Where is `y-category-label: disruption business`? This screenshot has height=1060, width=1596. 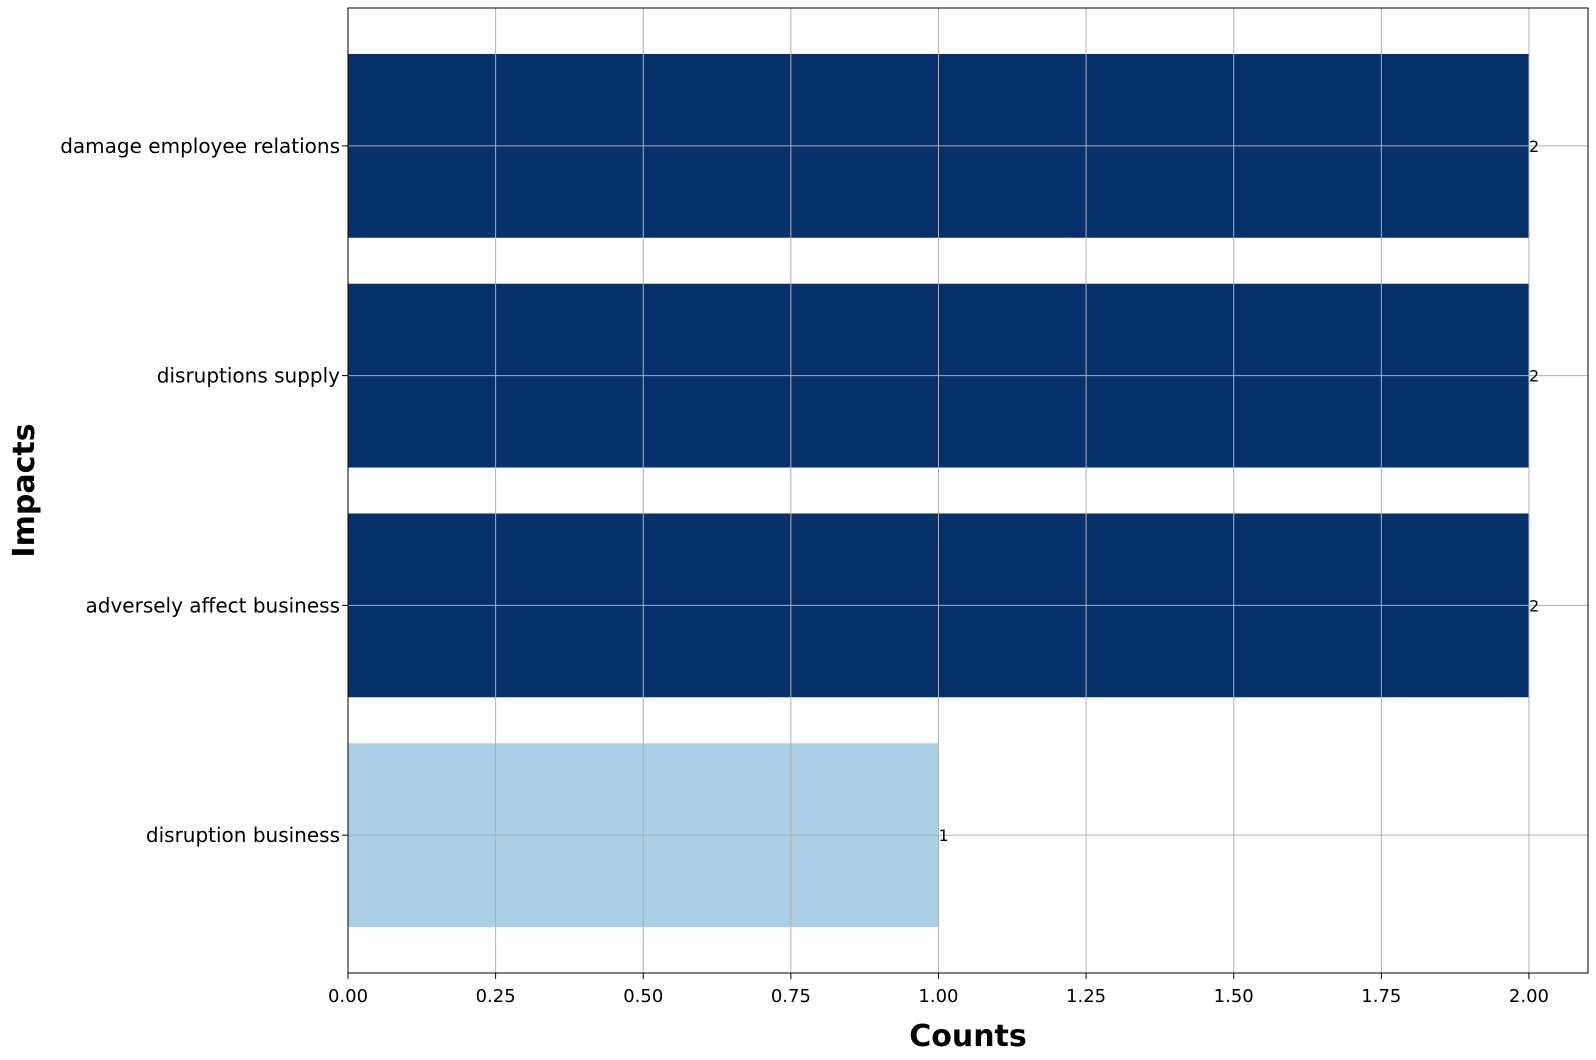 y-category-label: disruption business is located at coordinates (243, 835).